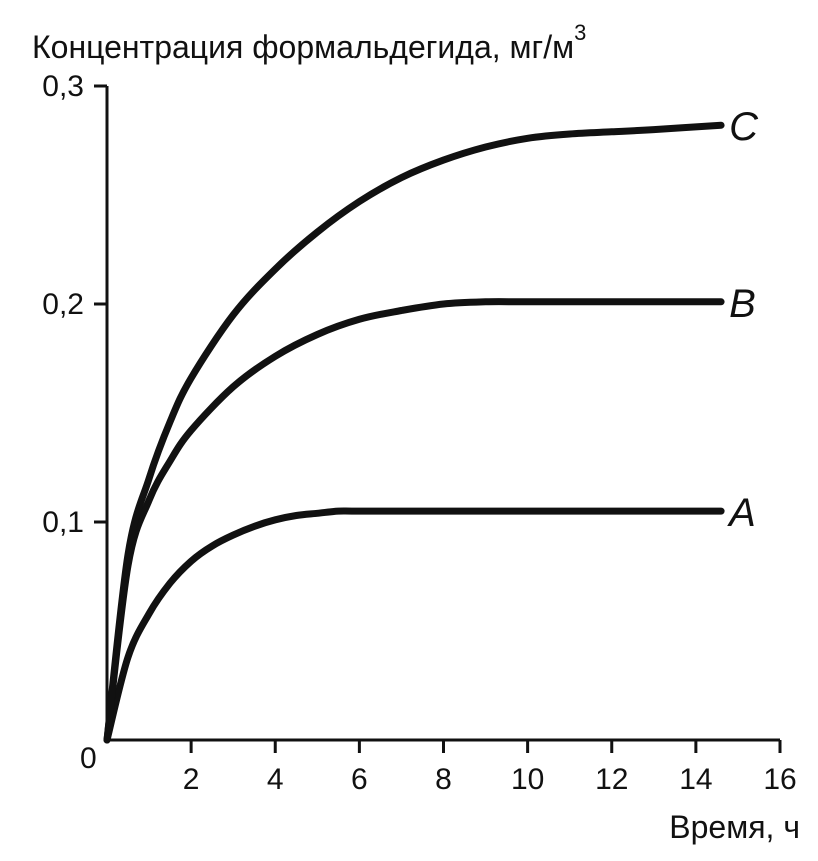  What do you see at coordinates (734, 827) in the screenshot?
I see `x-axis-title: Время, ч` at bounding box center [734, 827].